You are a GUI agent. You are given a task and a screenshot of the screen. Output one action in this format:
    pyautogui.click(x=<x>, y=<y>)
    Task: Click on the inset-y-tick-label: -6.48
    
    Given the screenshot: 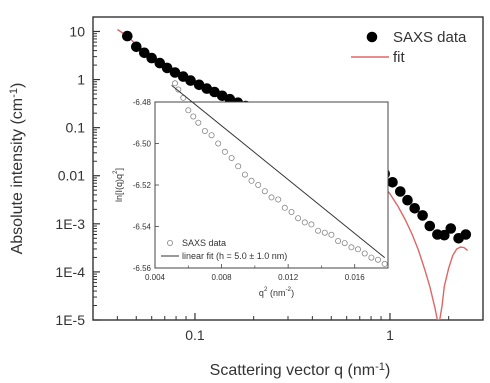 What is the action you would take?
    pyautogui.click(x=142, y=102)
    